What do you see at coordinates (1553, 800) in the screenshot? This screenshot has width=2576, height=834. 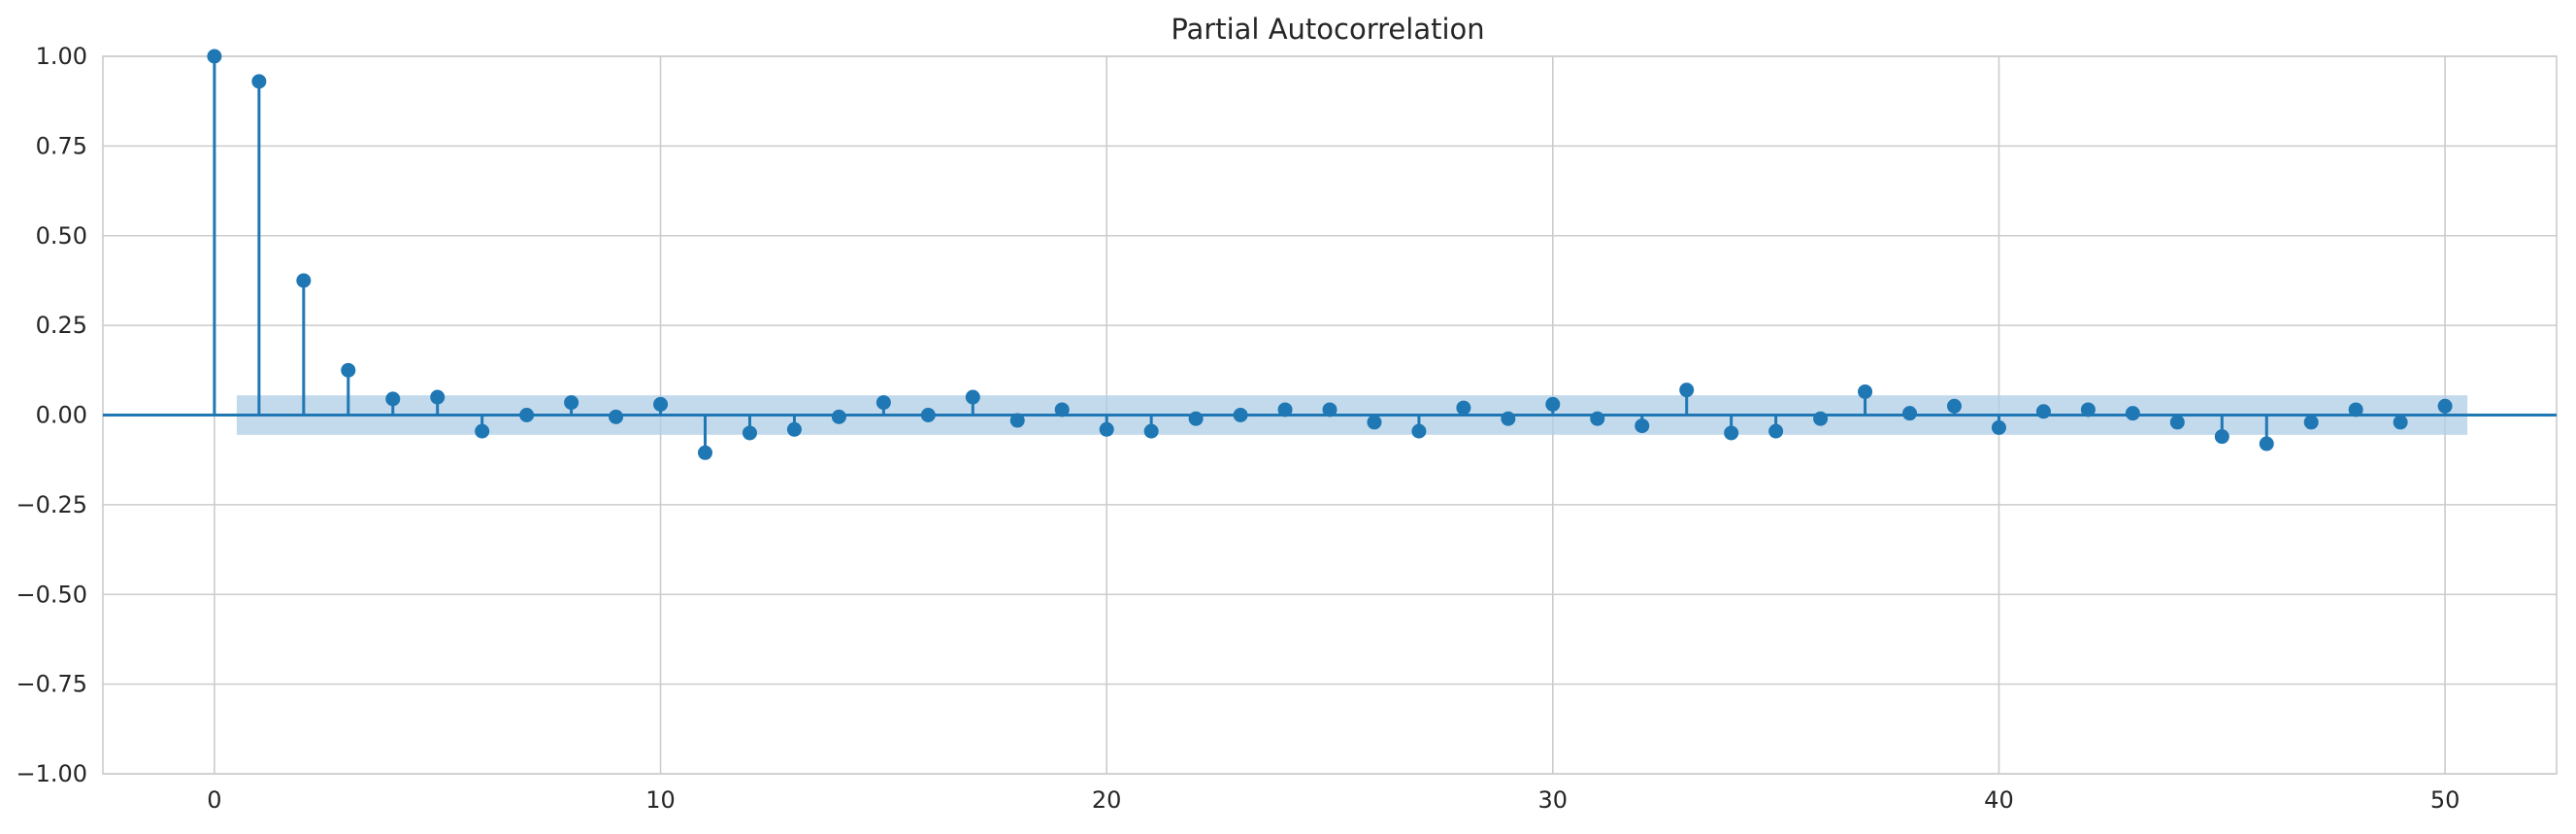 I see `x-tick-label: 30` at bounding box center [1553, 800].